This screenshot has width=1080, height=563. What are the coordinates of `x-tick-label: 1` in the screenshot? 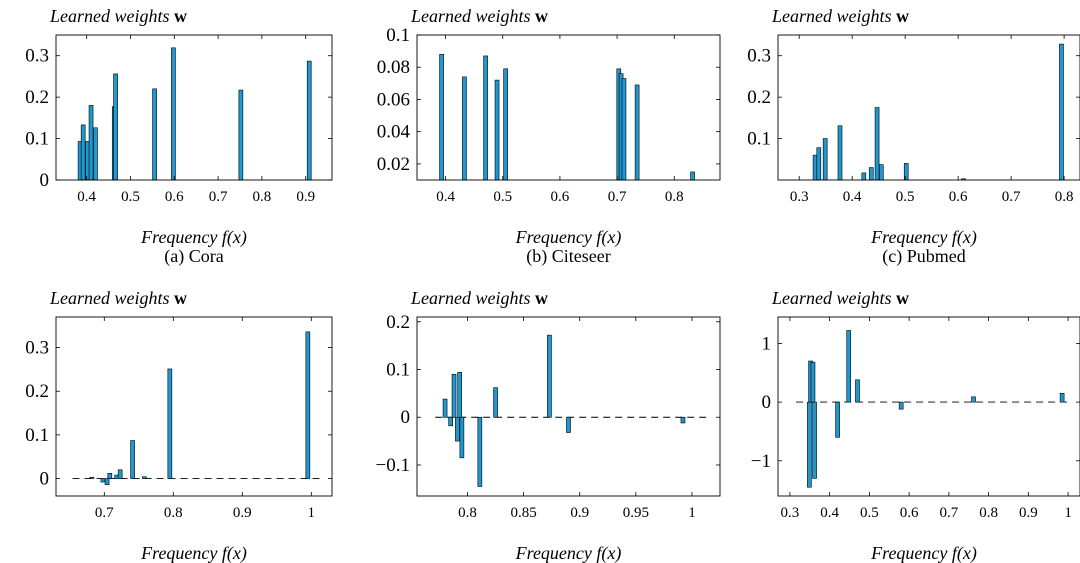 It's located at (692, 513).